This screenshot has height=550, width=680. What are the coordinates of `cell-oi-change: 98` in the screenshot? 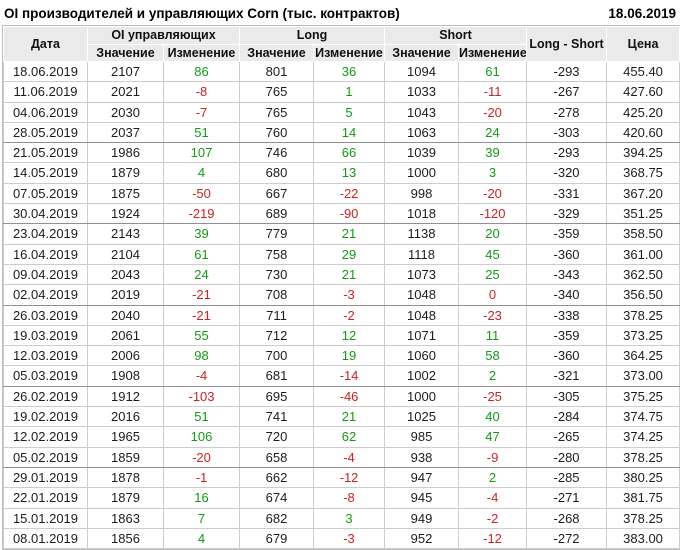 It's located at (201, 356).